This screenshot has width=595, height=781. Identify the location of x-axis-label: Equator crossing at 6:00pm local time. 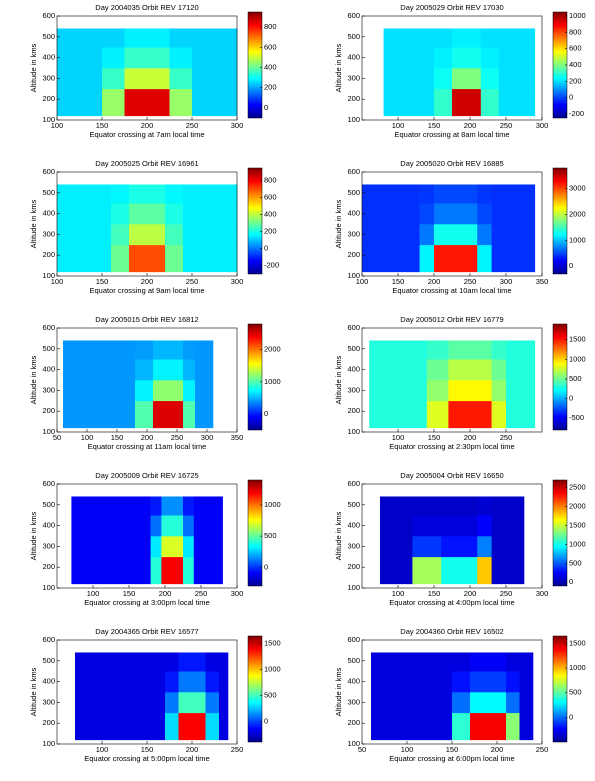
(451, 758).